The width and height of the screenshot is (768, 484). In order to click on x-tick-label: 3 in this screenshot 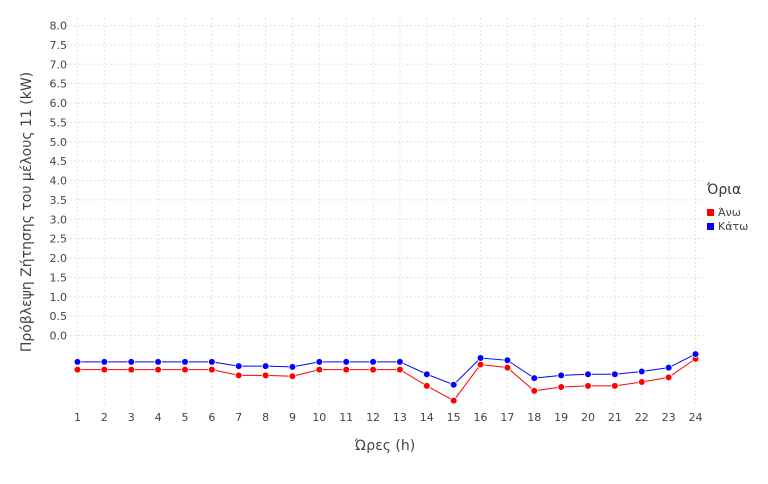, I will do `click(131, 417)`.